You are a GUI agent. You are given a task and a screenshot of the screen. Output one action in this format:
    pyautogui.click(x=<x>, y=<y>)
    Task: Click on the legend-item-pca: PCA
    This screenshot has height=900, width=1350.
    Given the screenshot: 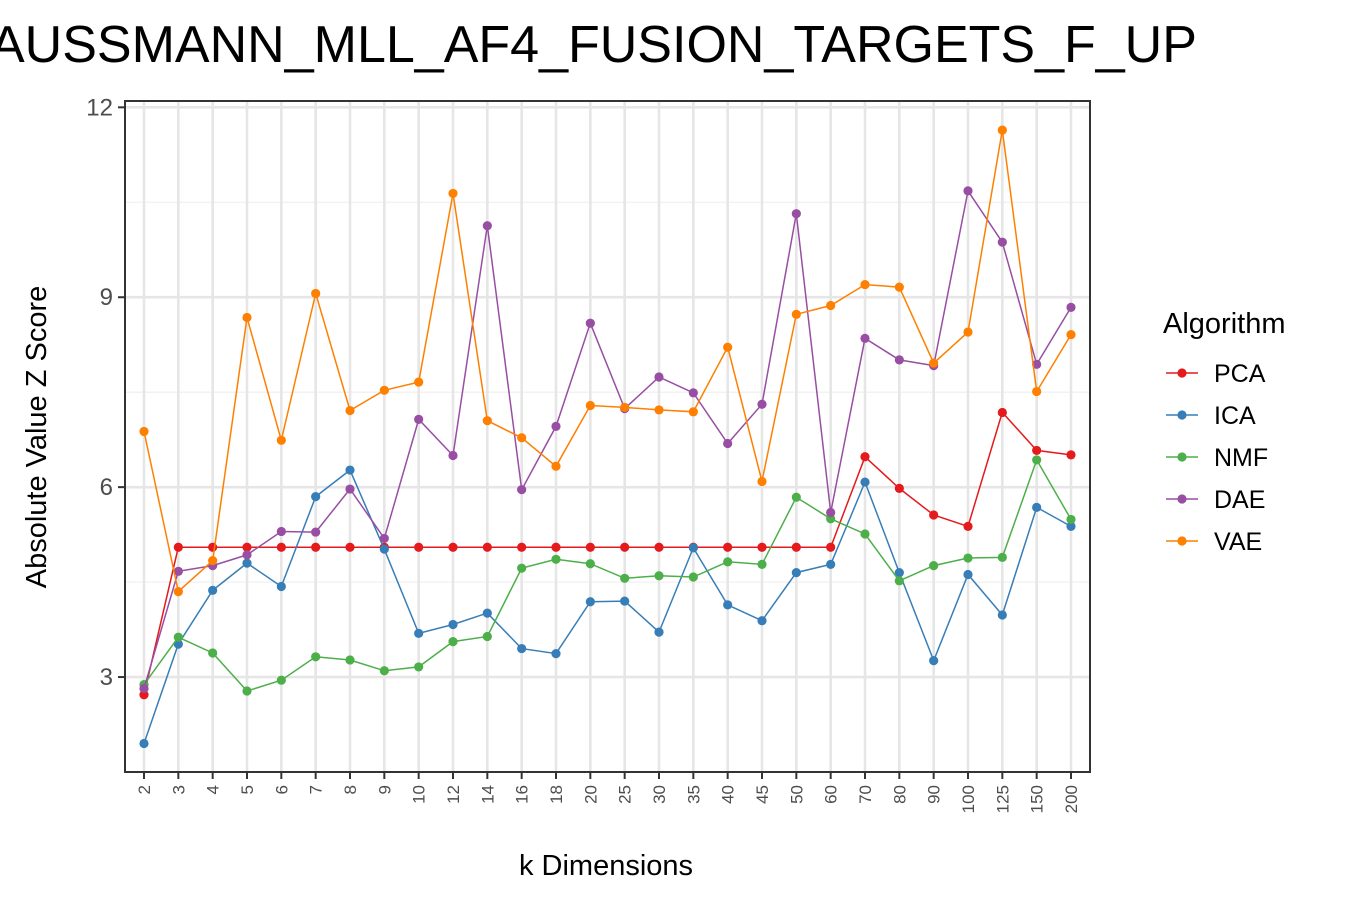 What is the action you would take?
    pyautogui.click(x=1216, y=374)
    